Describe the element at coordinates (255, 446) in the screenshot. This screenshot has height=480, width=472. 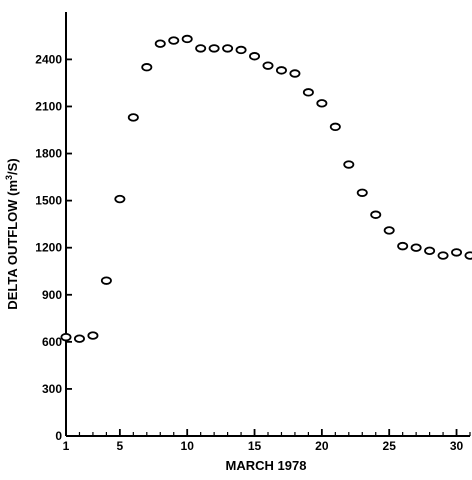
I see `x-tick-label: 15` at that location.